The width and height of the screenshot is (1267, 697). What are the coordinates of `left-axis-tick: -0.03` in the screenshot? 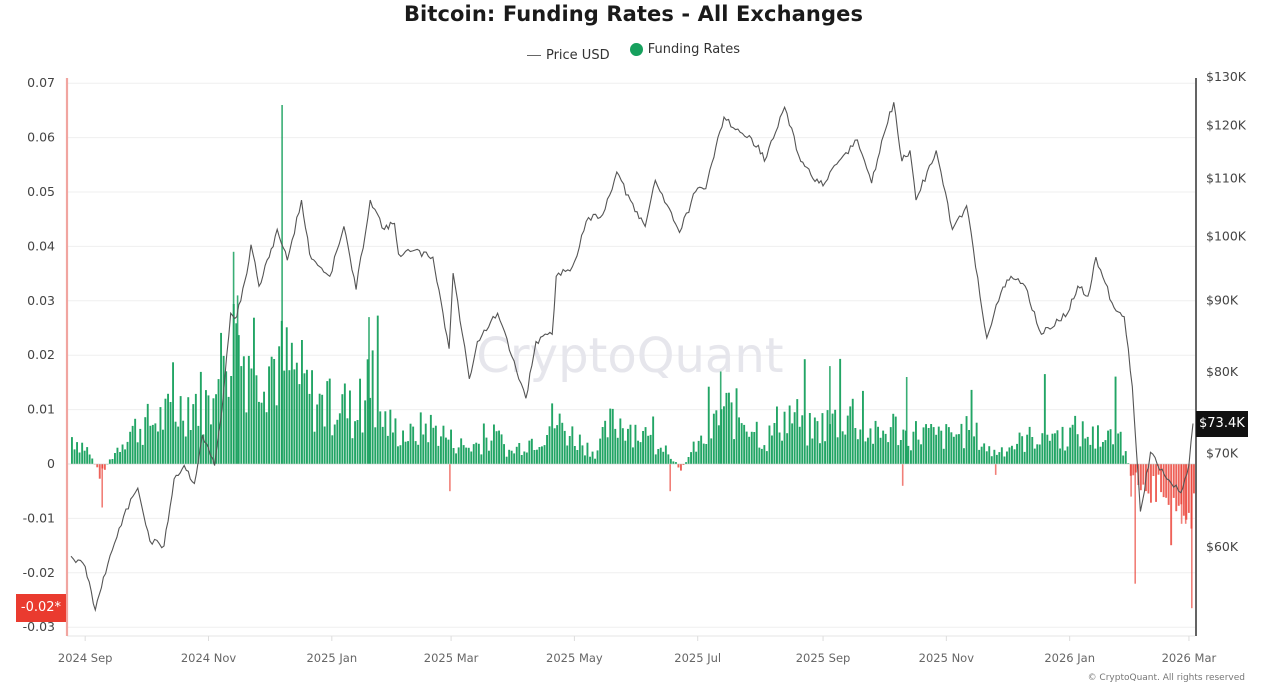 It's located at (39, 626).